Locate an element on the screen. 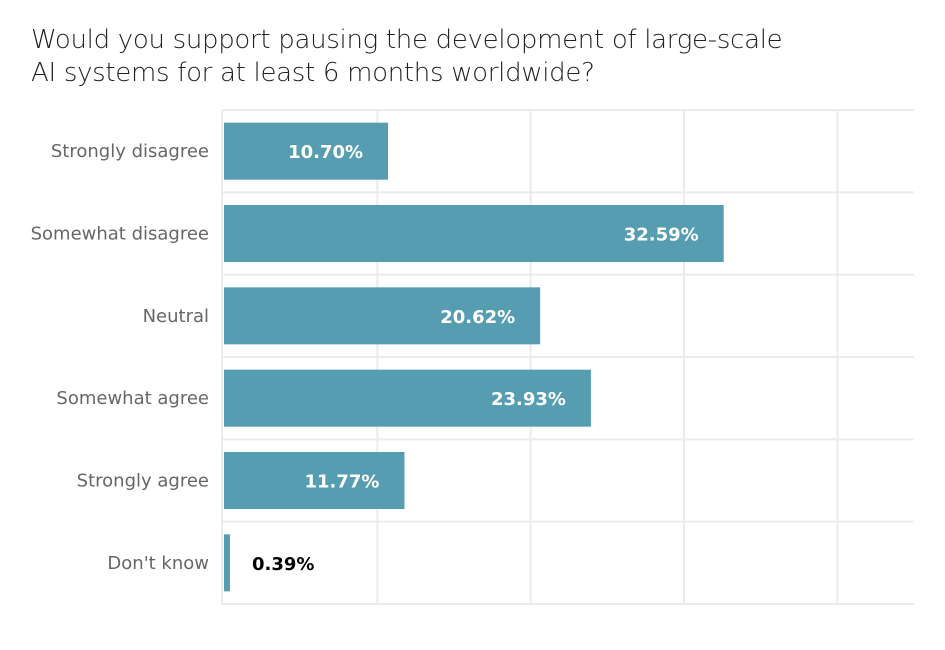 The width and height of the screenshot is (945, 650). category-label: Strongly agree is located at coordinates (143, 481).